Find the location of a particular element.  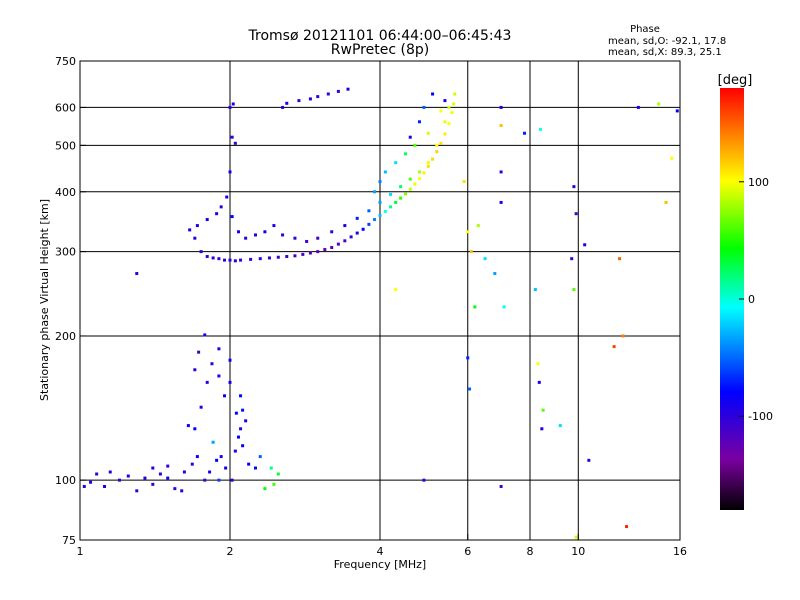

y-tick-label: 100 is located at coordinates (65, 480).